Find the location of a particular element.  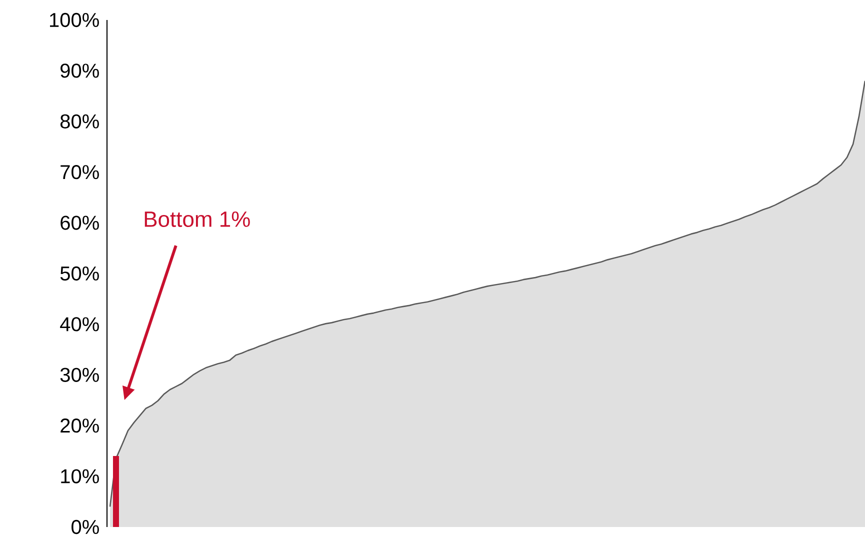

y-tick-label: 20% is located at coordinates (79, 425).